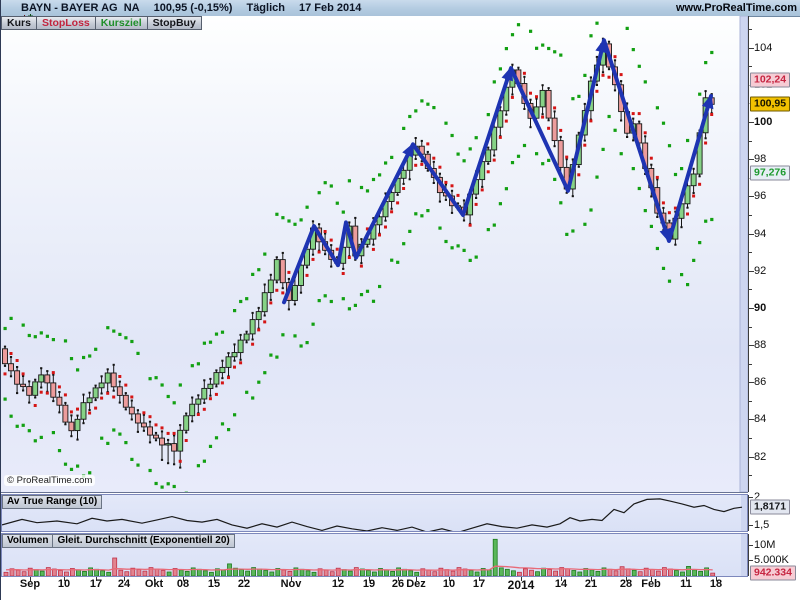 This screenshot has width=800, height=600. Describe the element at coordinates (751, 561) in the screenshot. I see `volume-axis-tick` at that location.